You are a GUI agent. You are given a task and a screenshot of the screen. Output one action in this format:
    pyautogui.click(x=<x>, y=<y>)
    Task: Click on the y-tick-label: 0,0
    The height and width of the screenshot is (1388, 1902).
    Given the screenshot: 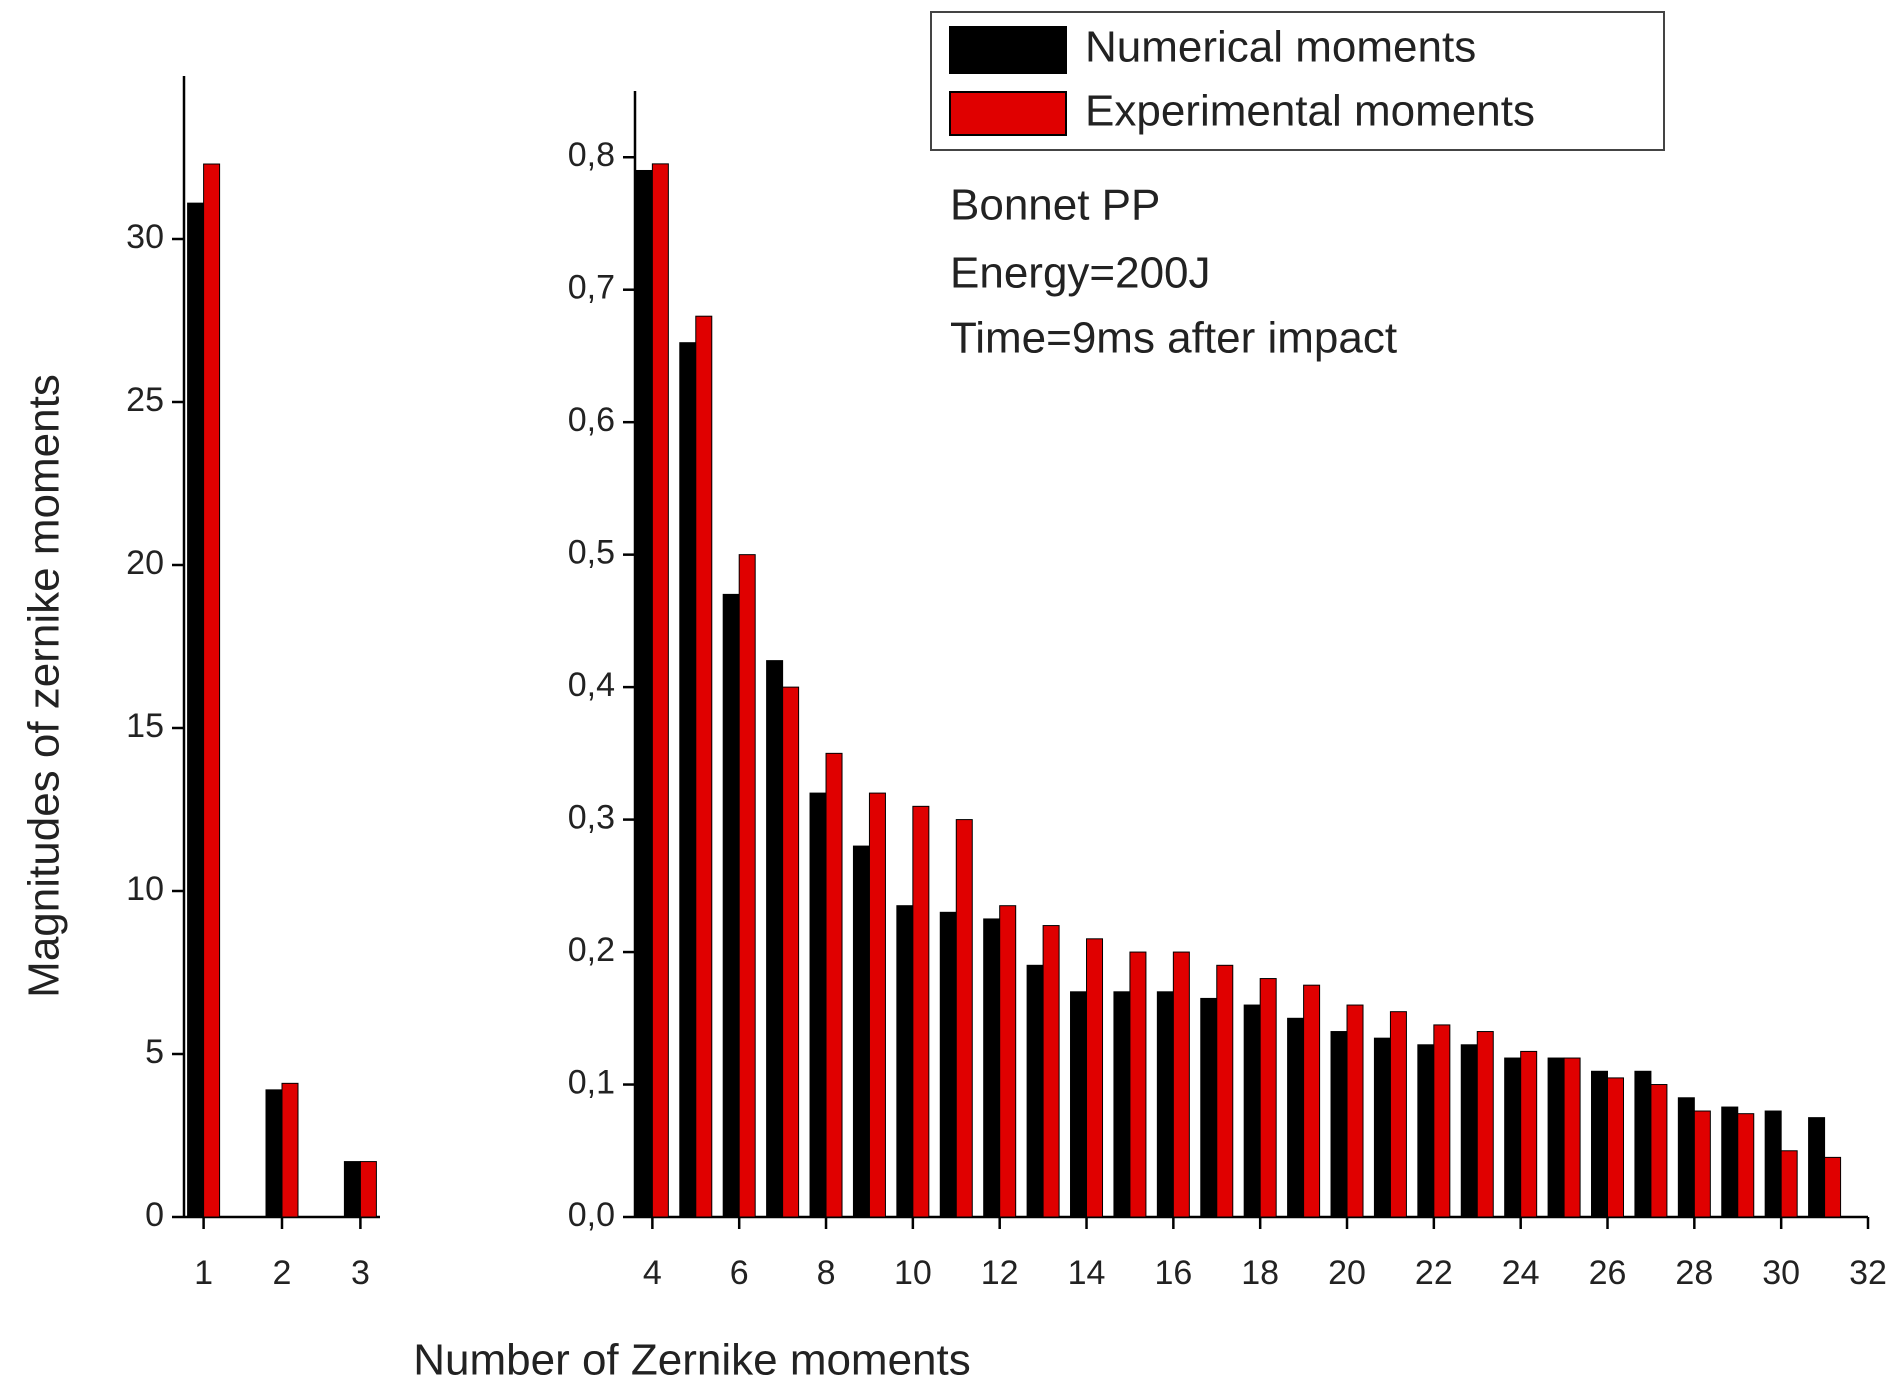 What is the action you would take?
    pyautogui.click(x=591, y=1215)
    